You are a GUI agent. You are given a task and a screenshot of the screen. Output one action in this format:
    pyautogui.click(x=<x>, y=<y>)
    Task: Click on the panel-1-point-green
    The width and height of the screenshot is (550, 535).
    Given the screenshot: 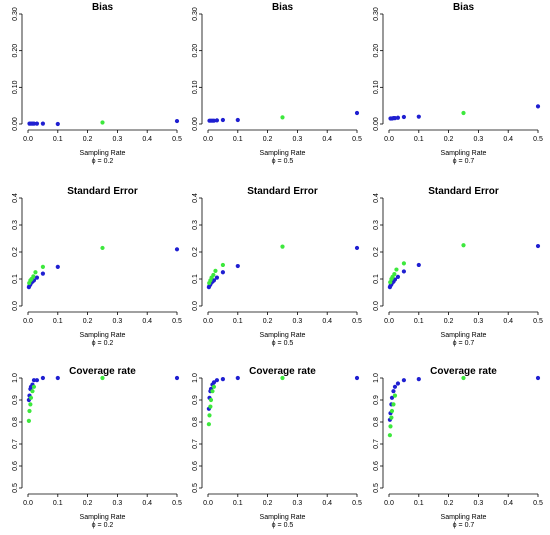 What is the action you would take?
    pyautogui.click(x=102, y=122)
    